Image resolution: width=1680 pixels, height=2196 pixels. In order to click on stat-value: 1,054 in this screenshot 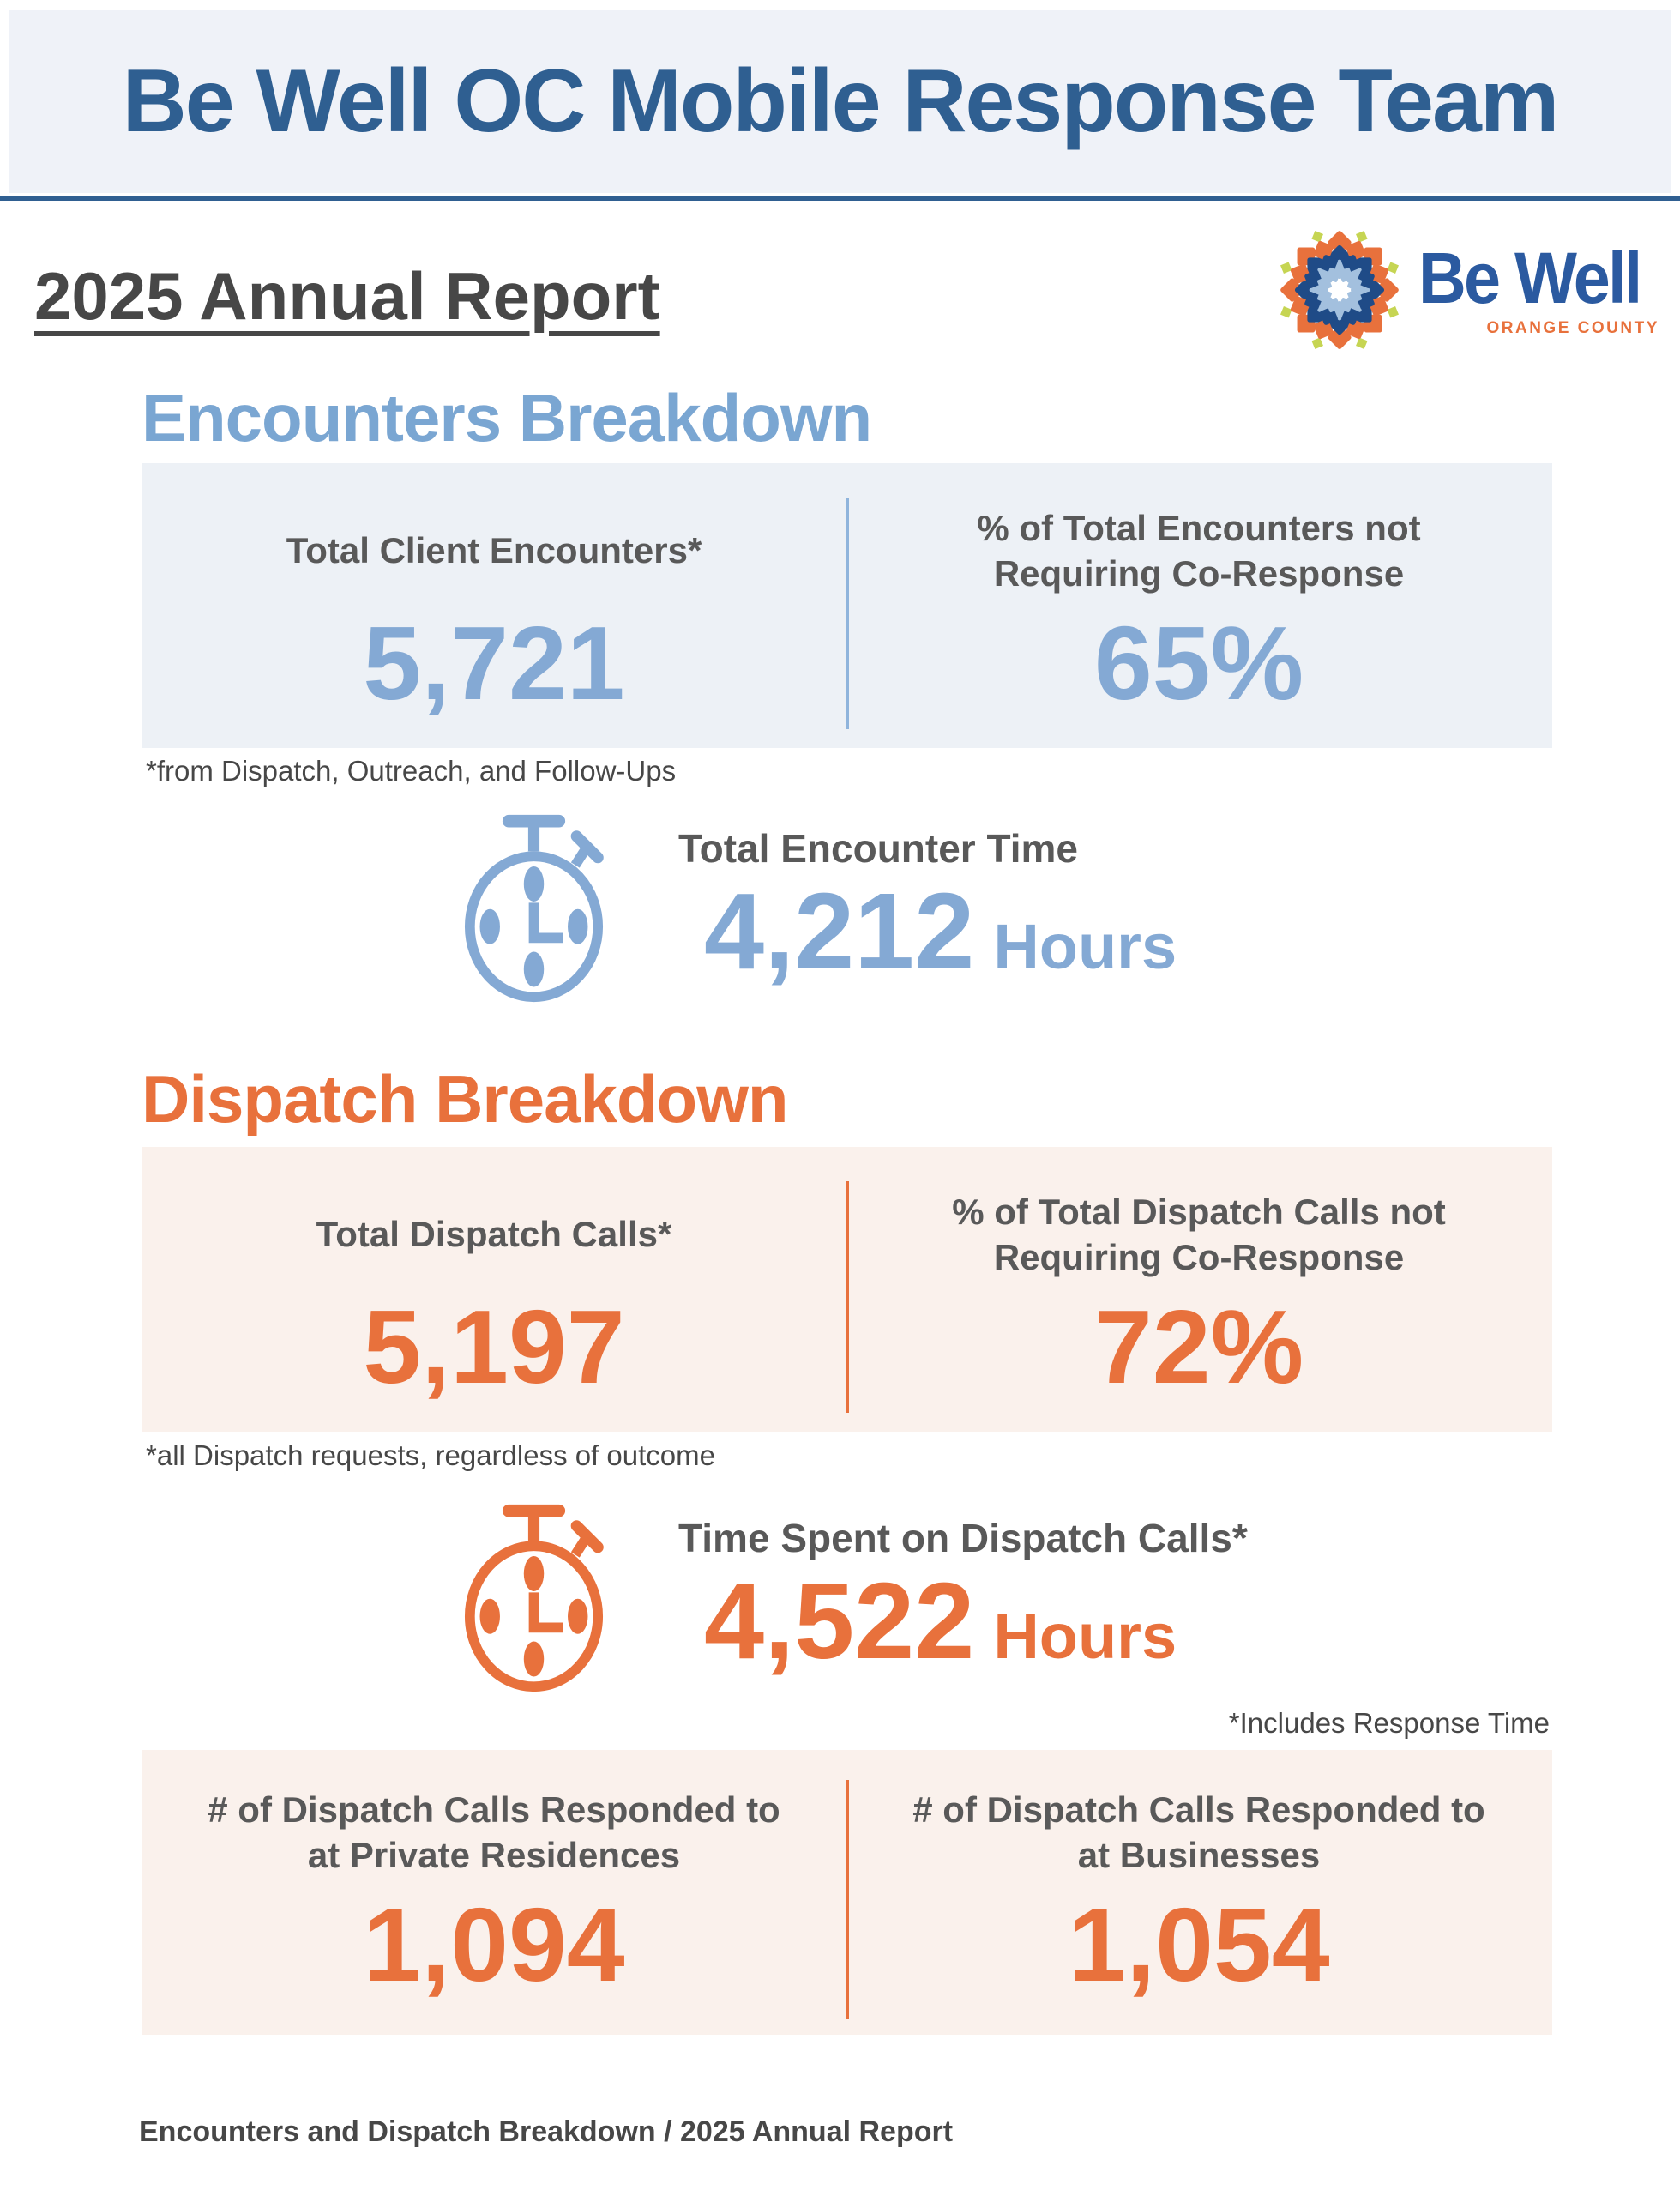, I will do `click(1199, 1945)`.